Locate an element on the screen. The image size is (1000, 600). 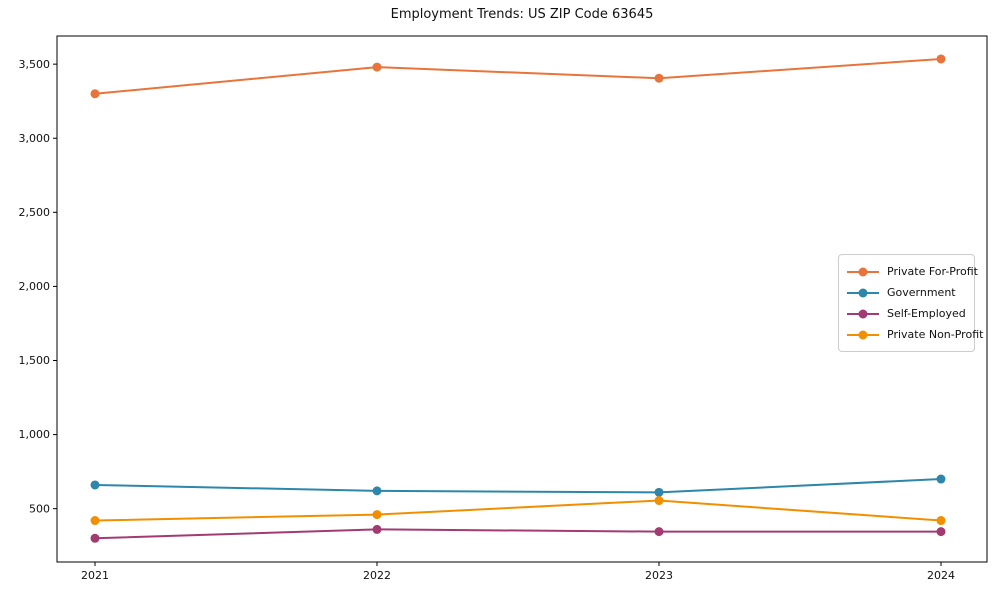
y-tick-label: 500 is located at coordinates (39, 508).